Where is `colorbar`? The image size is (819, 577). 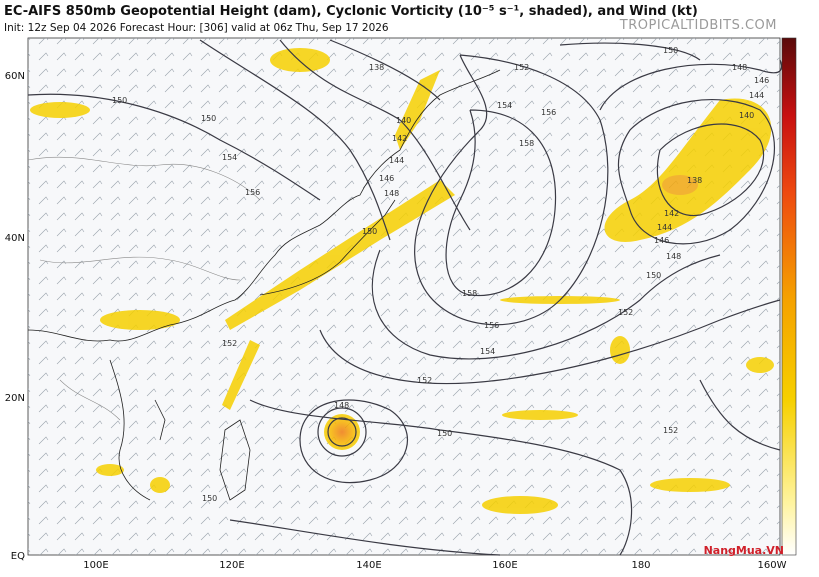
colorbar is located at coordinates (789, 296).